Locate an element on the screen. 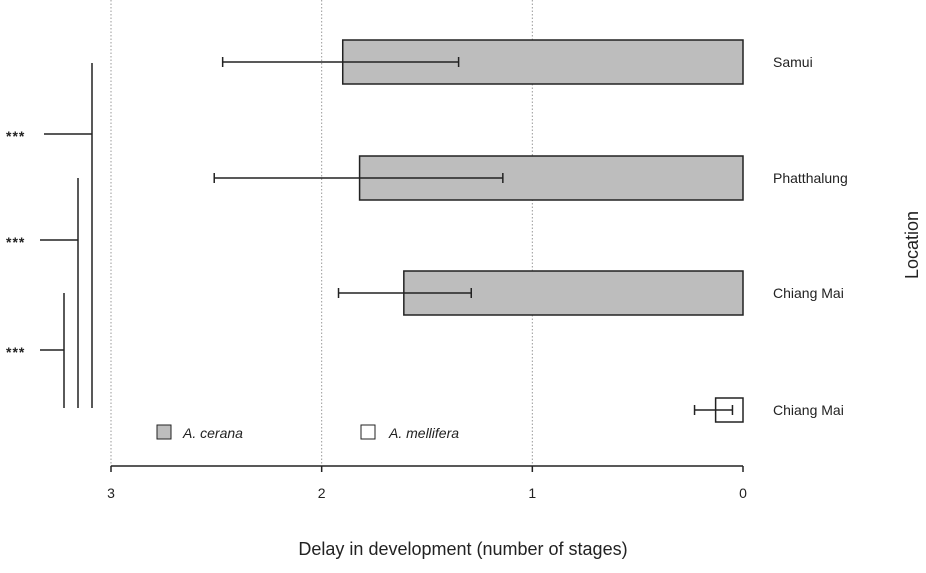 The height and width of the screenshot is (573, 926). y-axis-title: Location is located at coordinates (912, 245).